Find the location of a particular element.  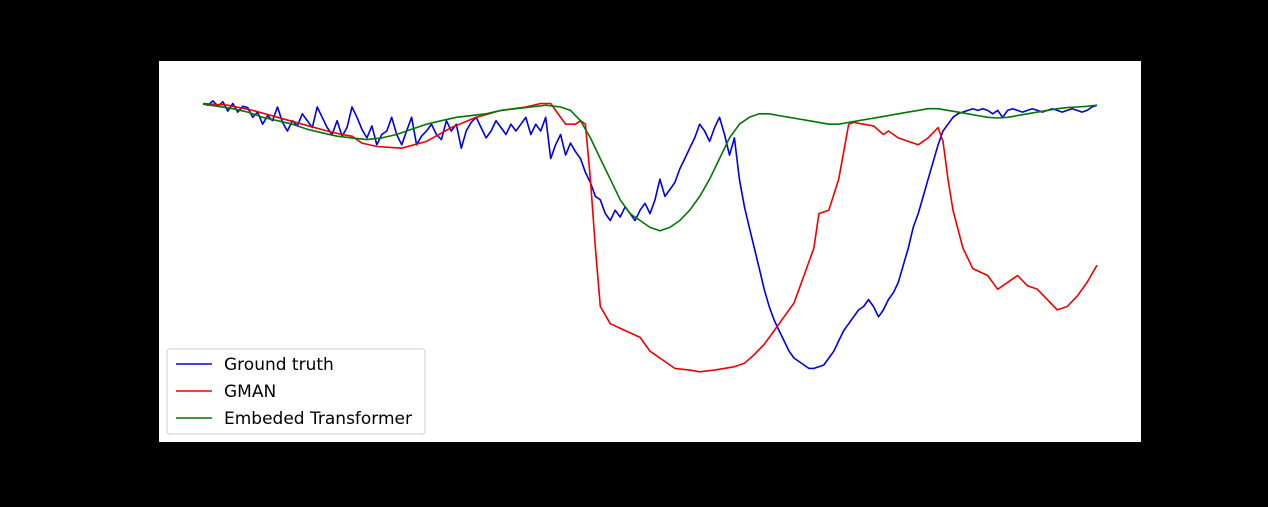

legend-box is located at coordinates (296, 391).